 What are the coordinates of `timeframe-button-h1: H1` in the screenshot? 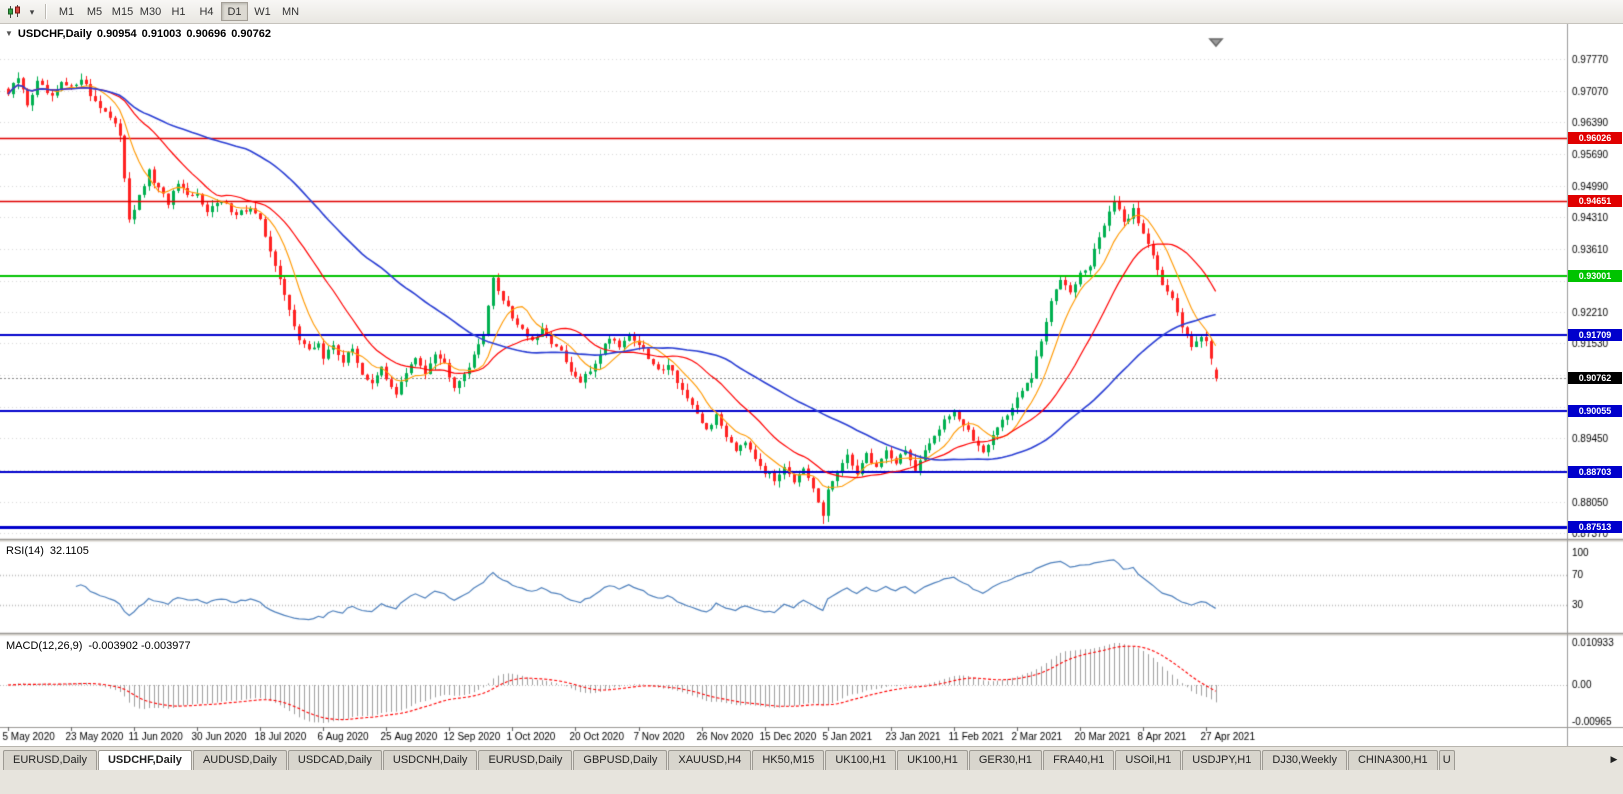 It's located at (178, 11).